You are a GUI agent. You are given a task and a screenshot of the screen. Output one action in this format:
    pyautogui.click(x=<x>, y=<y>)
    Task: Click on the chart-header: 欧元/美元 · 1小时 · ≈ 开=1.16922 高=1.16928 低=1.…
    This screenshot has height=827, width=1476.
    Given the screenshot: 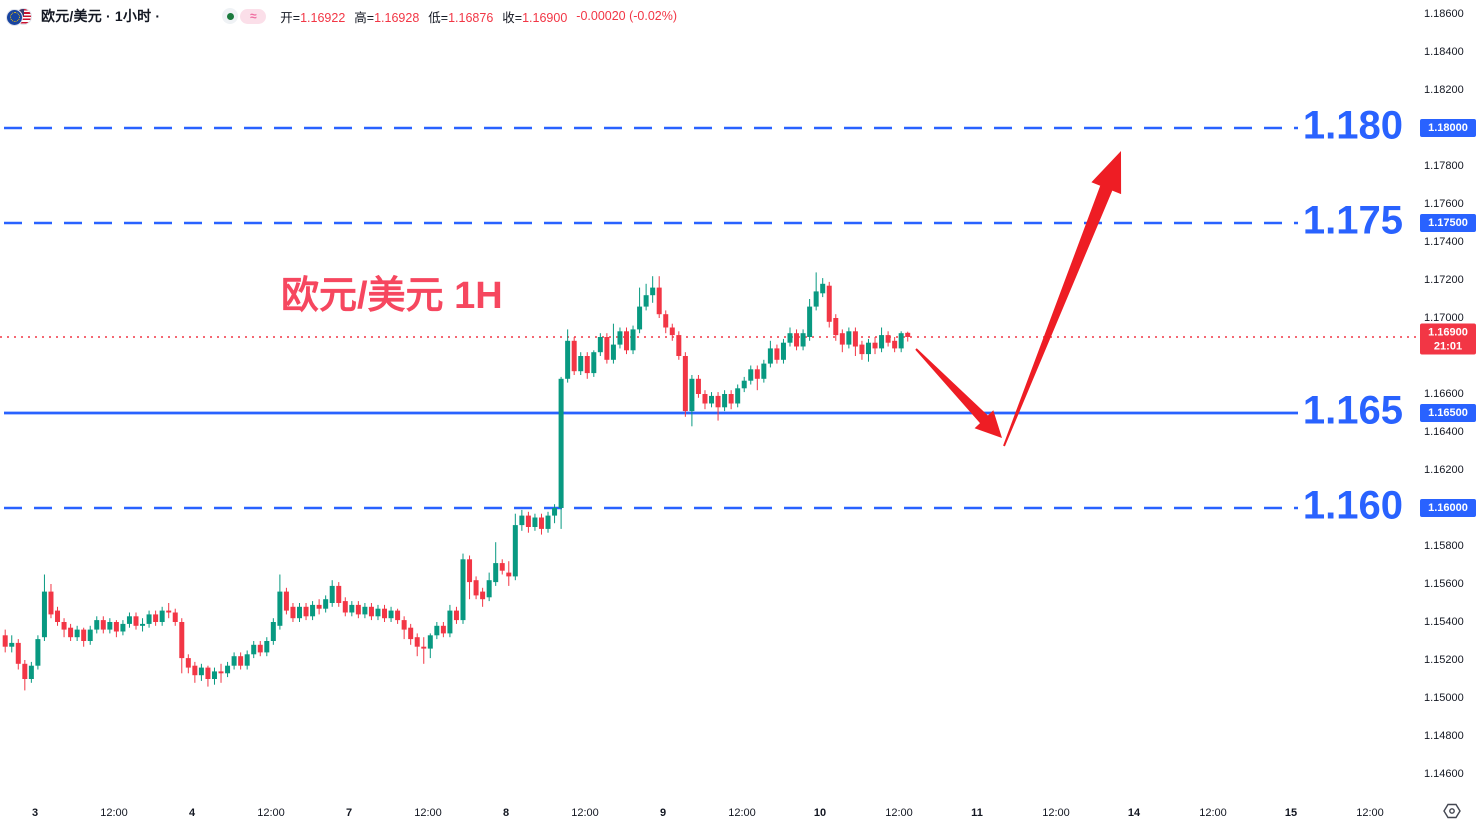 What is the action you would take?
    pyautogui.click(x=341, y=16)
    